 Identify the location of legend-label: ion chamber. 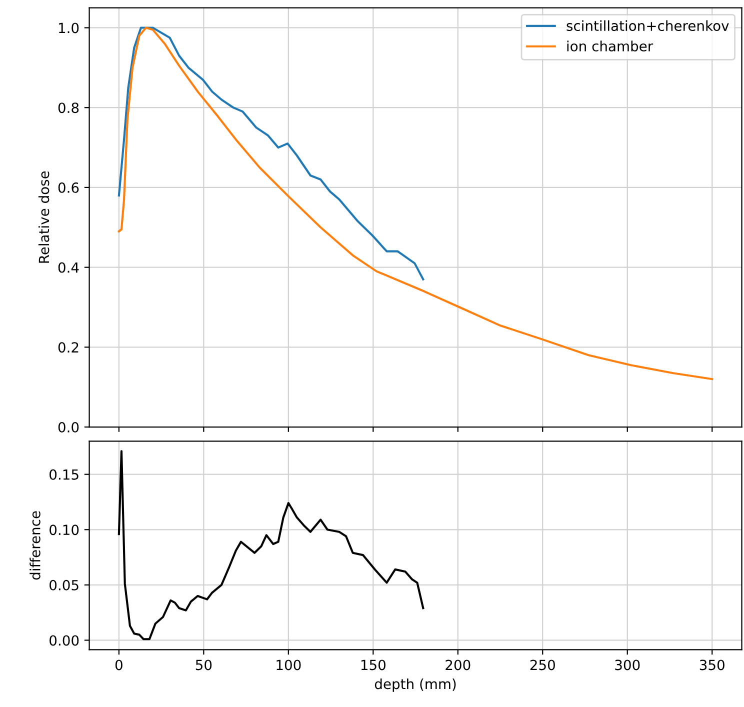
(610, 46).